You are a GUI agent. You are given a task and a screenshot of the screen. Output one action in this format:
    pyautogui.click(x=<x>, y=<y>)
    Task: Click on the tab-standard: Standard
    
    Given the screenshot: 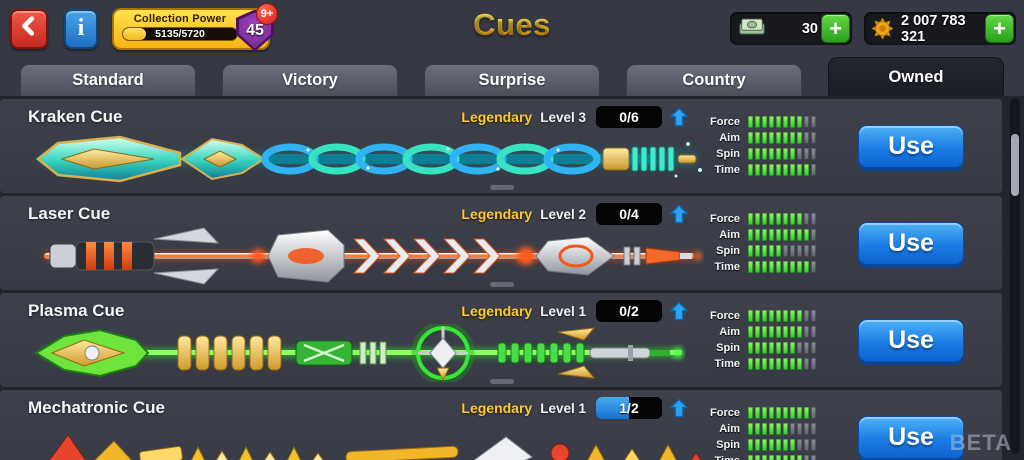 What is the action you would take?
    pyautogui.click(x=108, y=80)
    